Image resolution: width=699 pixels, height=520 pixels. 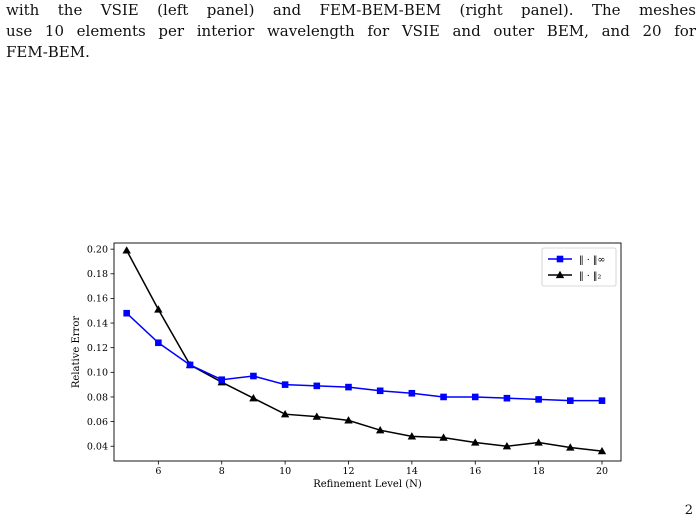 I want to click on y-tick-label: 0.18, so click(x=97, y=274).